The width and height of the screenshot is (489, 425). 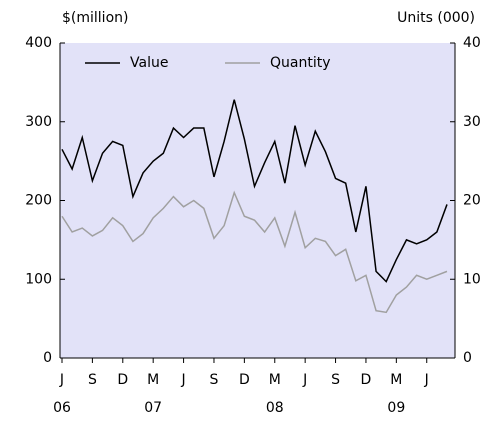 I want to click on x-year-label: 07, so click(x=153, y=408).